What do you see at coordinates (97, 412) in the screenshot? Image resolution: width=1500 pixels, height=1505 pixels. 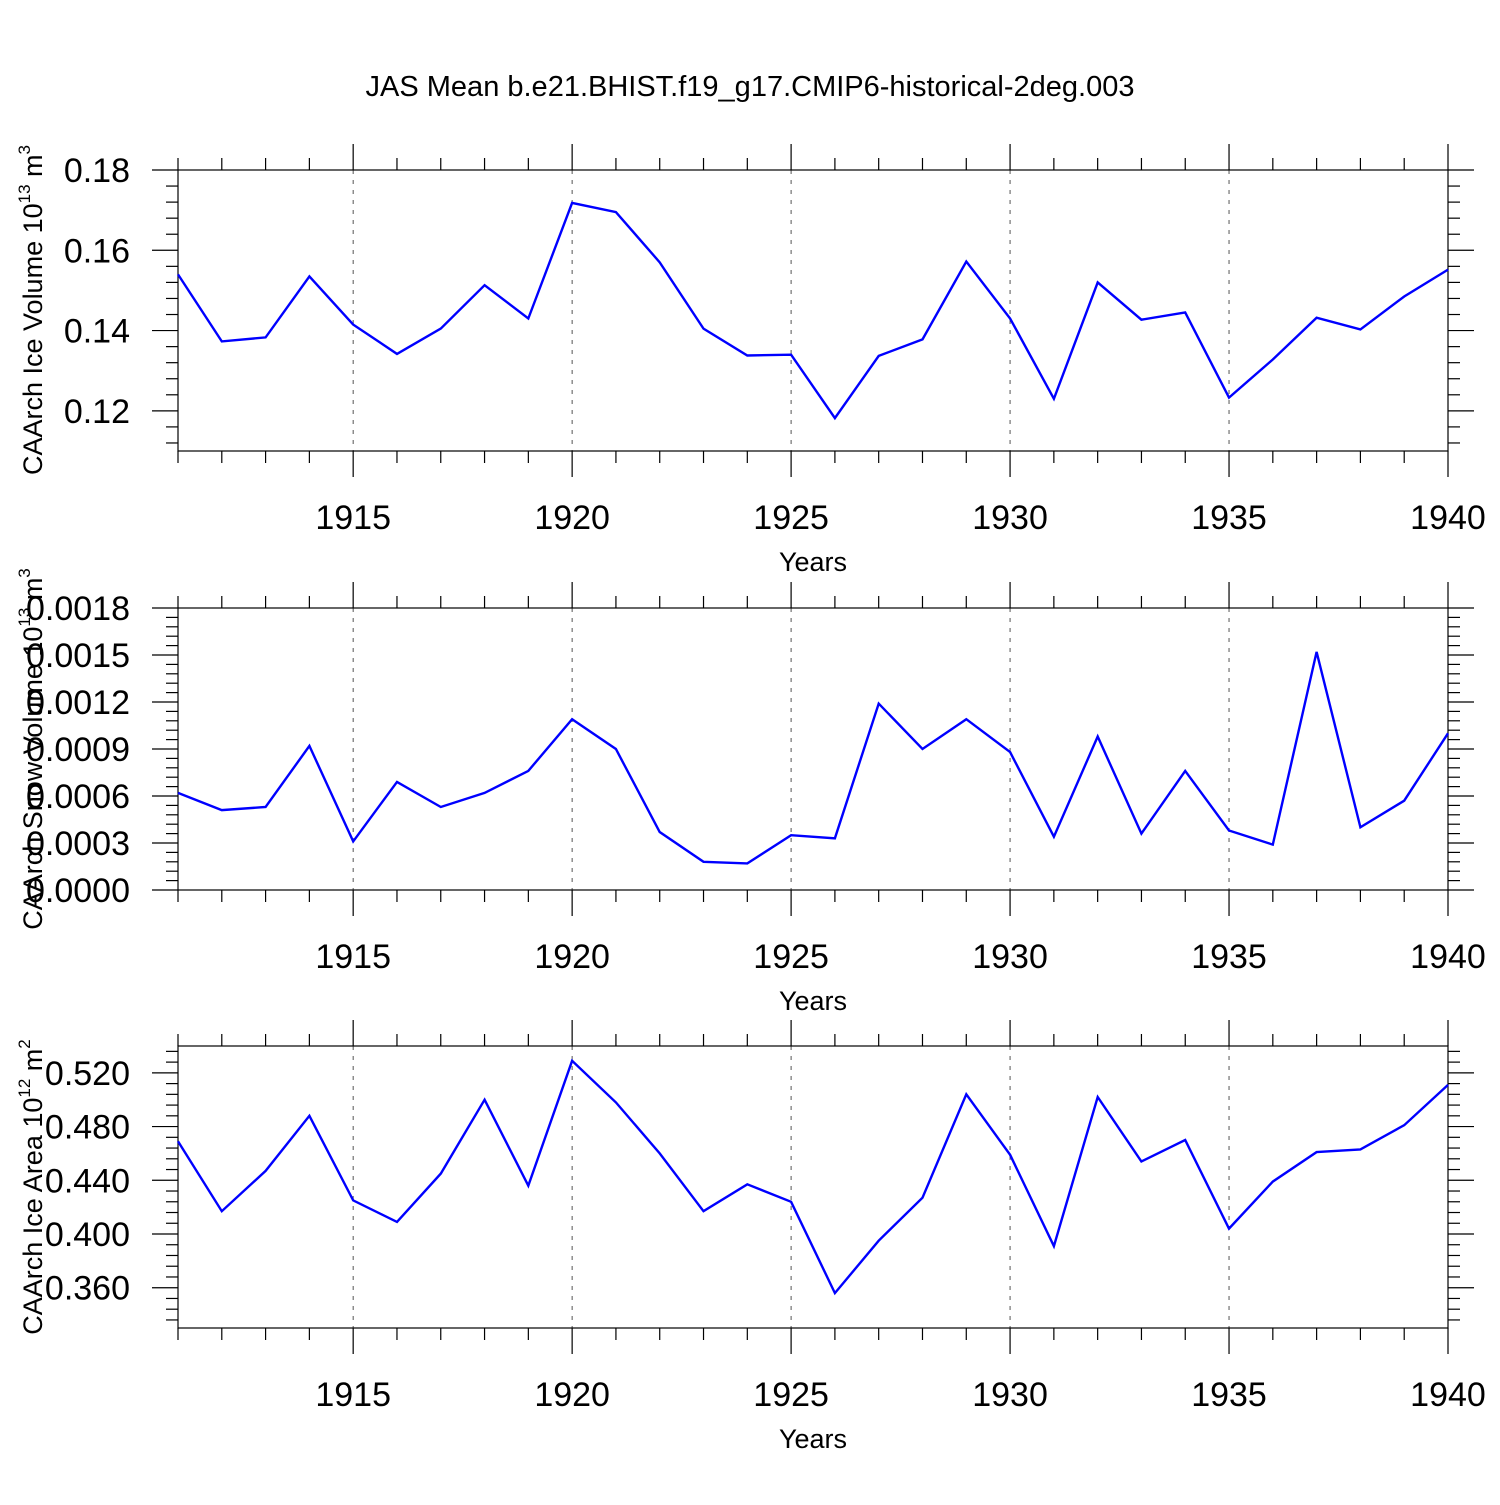 I see `y-tick-label: 0.12` at bounding box center [97, 412].